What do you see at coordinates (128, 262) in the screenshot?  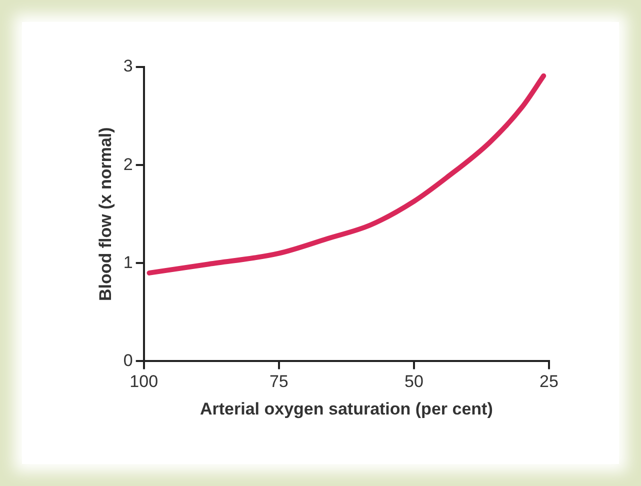 I see `y-tick-label: 1` at bounding box center [128, 262].